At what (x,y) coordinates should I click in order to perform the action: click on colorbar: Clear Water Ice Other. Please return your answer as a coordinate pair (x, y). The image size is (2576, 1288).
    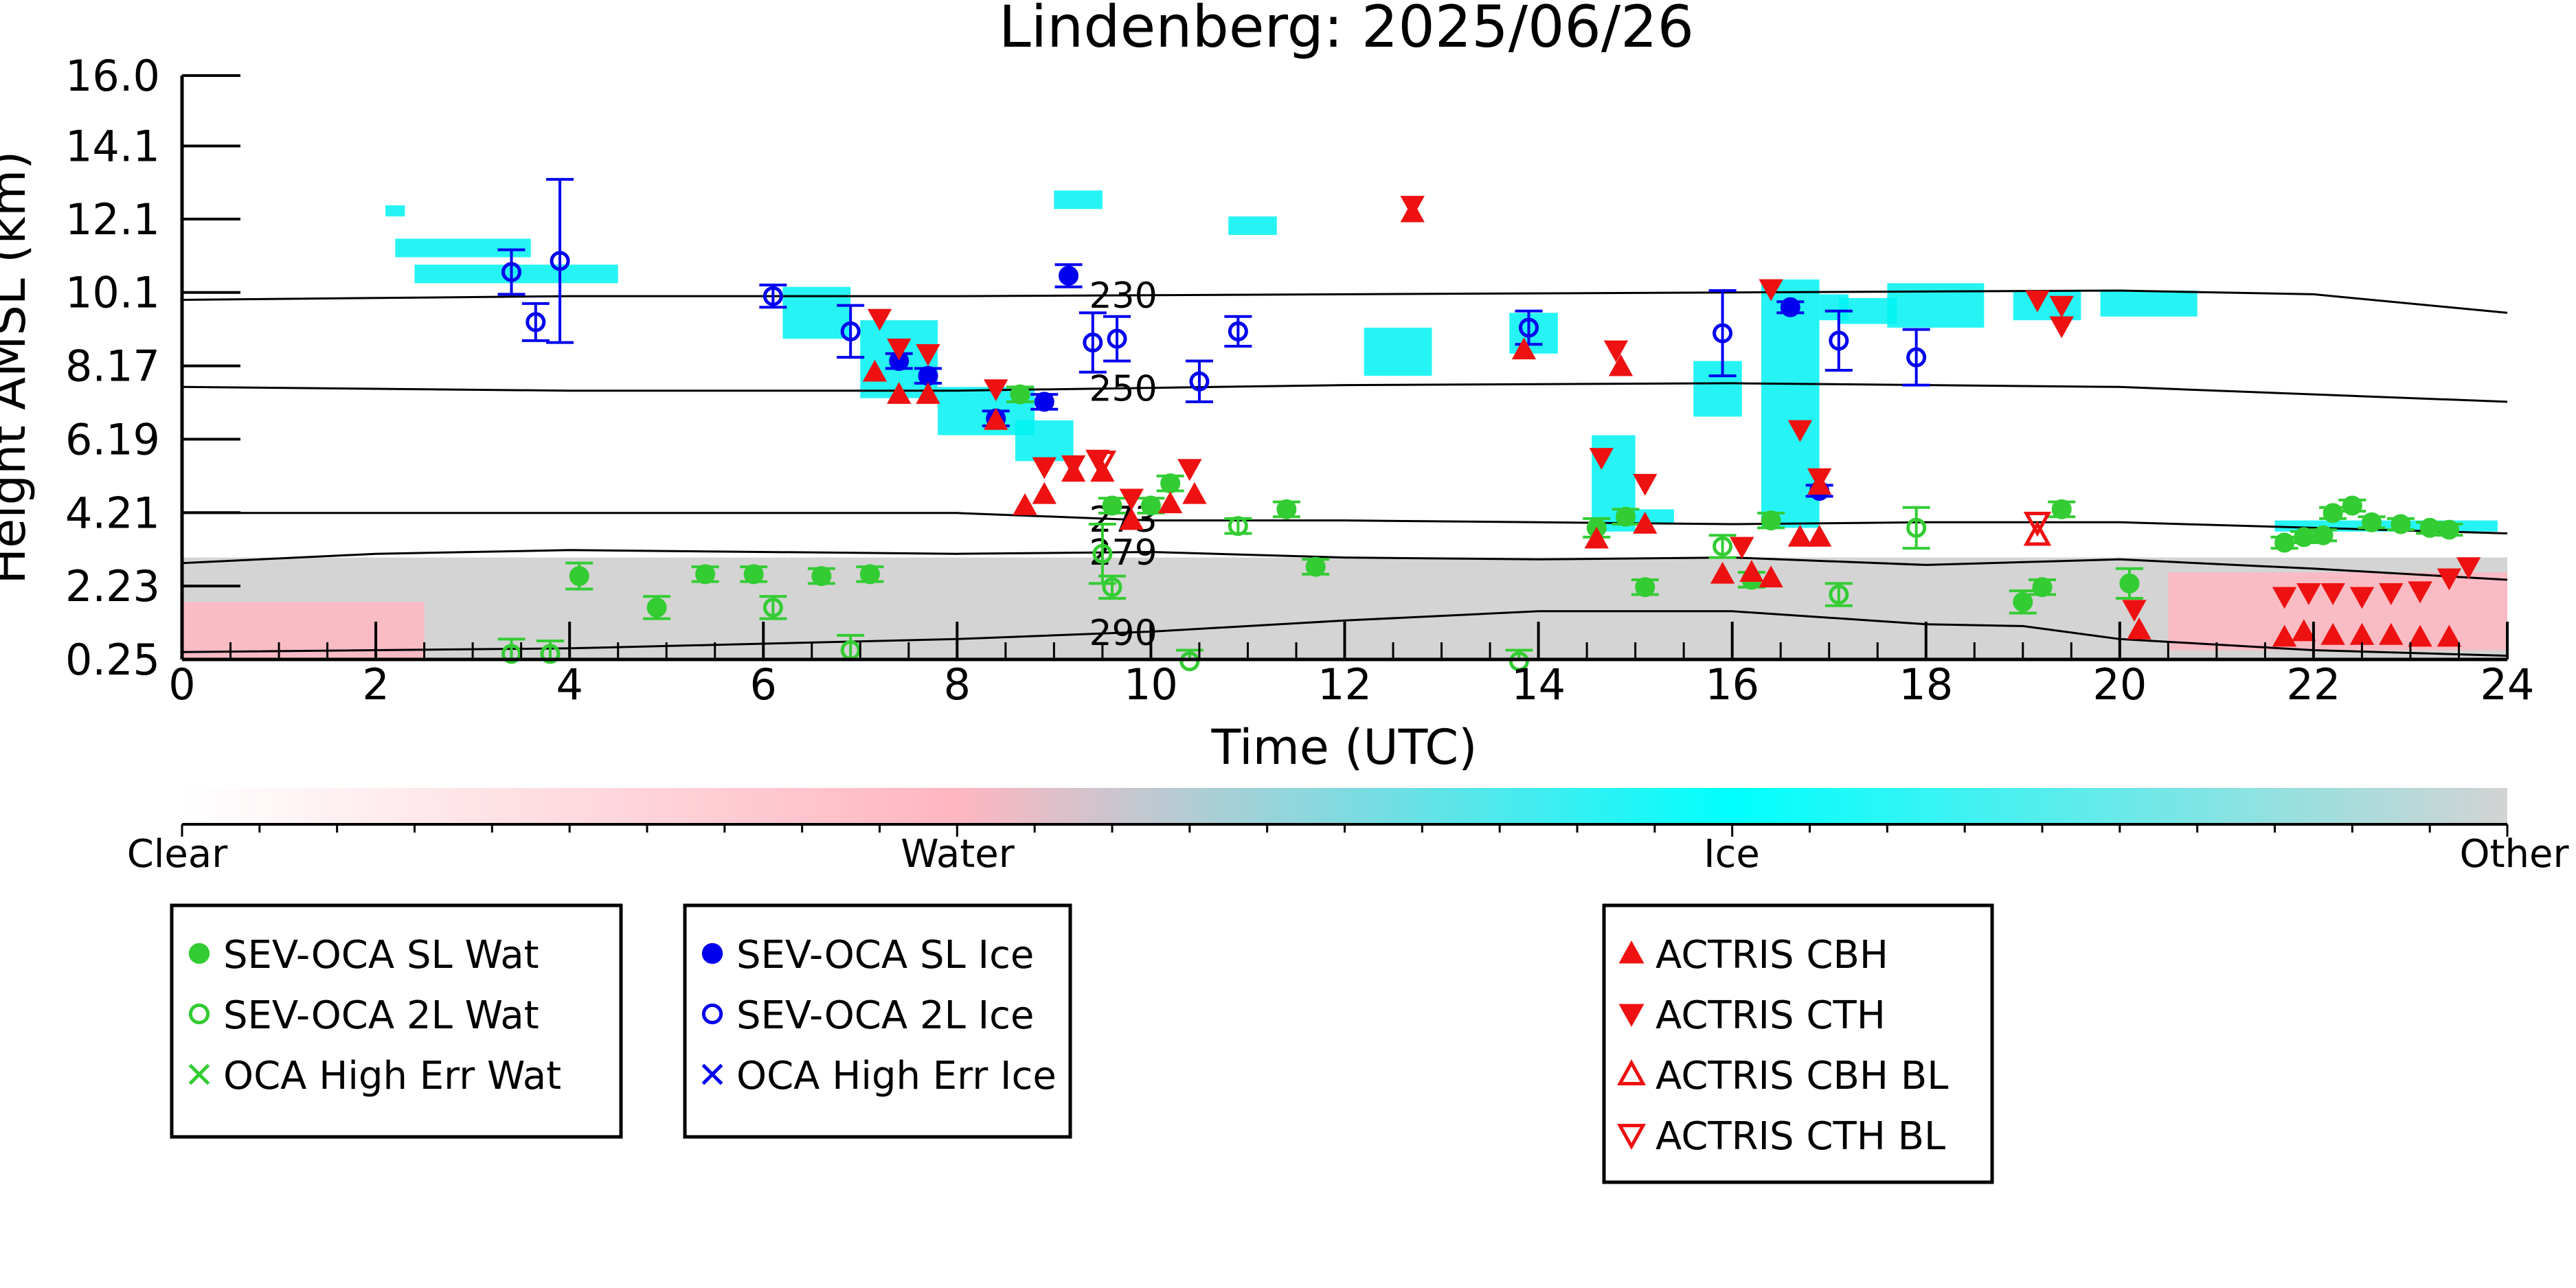
    Looking at the image, I should click on (1348, 832).